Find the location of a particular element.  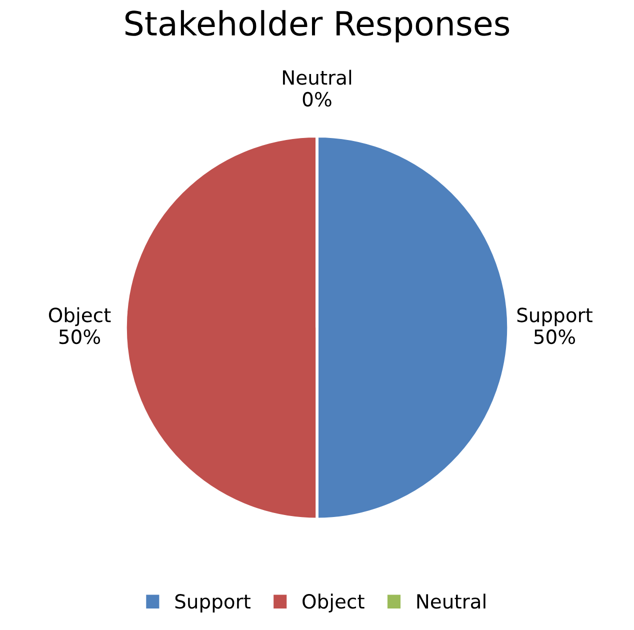

slice-label: Object is located at coordinates (79, 316).